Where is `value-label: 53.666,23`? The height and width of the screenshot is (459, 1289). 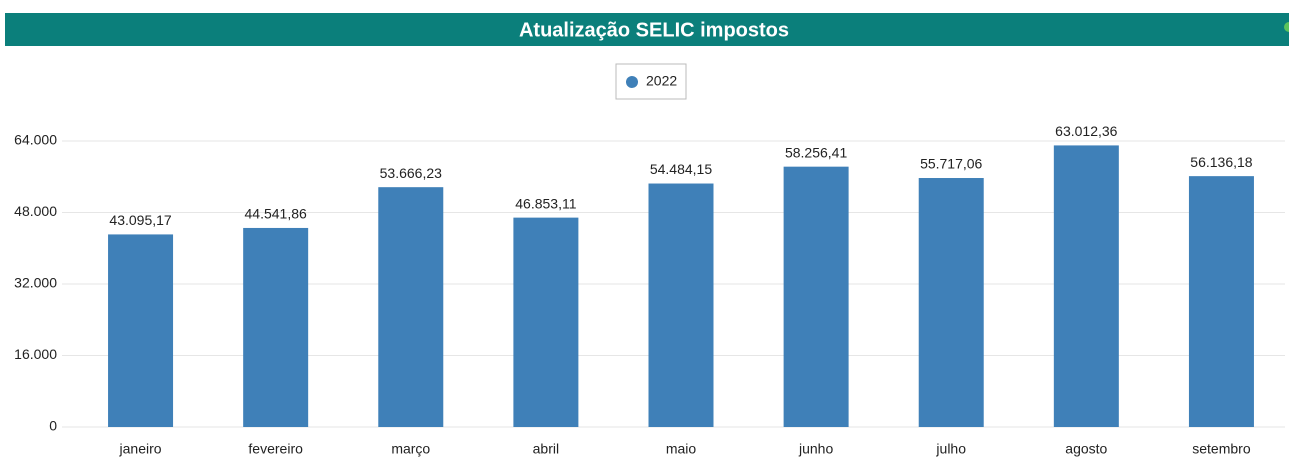
value-label: 53.666,23 is located at coordinates (411, 173).